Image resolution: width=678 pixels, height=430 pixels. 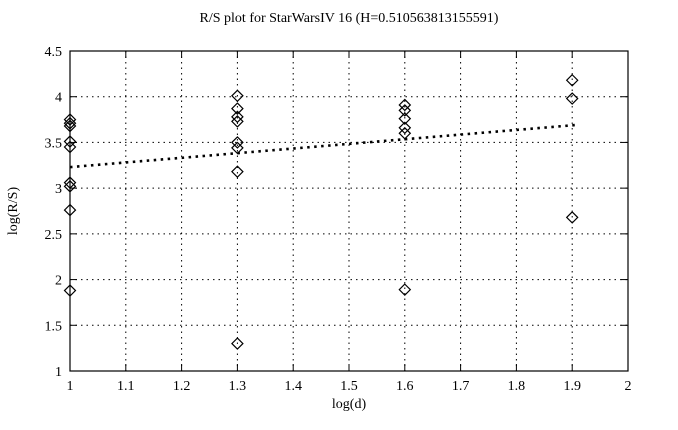 What do you see at coordinates (70, 386) in the screenshot?
I see `x-tick-label: 1` at bounding box center [70, 386].